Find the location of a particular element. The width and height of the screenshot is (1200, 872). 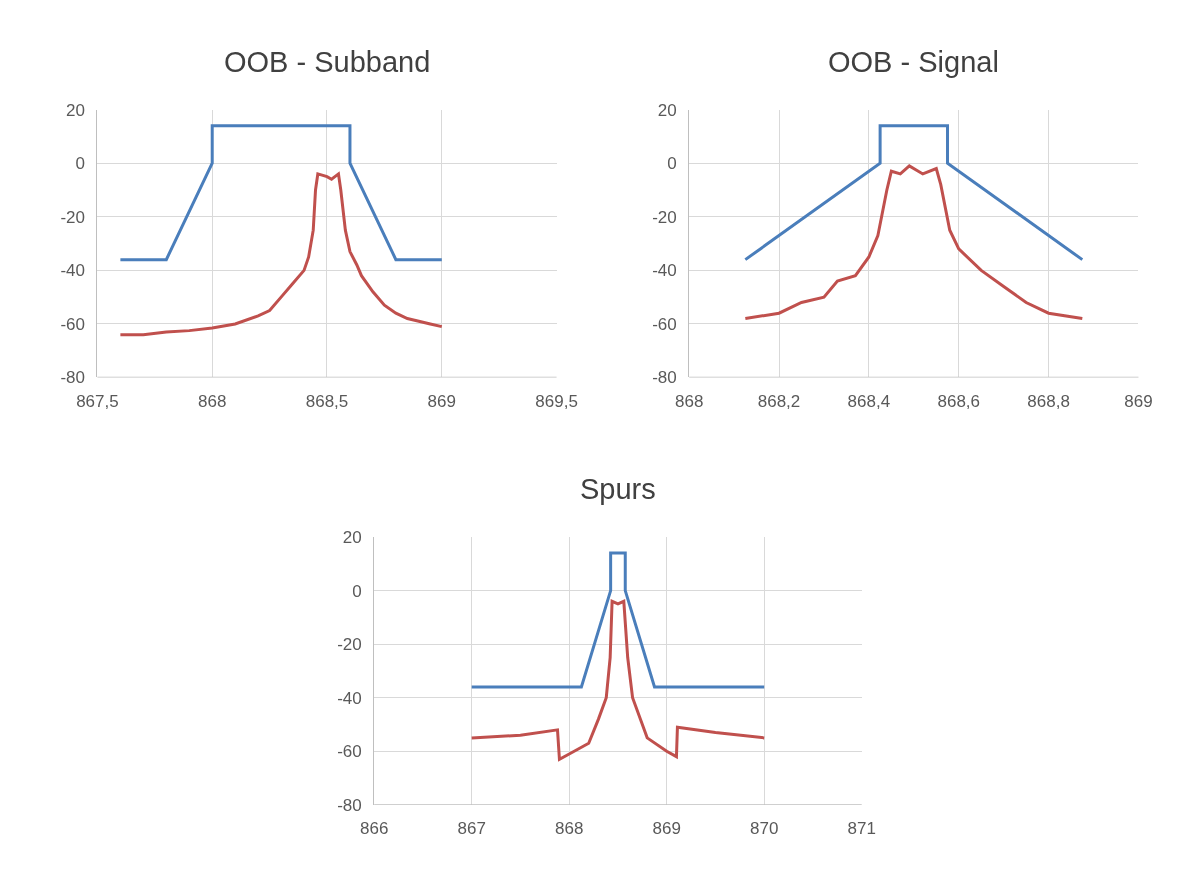

x-tick-label: 867,5 is located at coordinates (97, 401).